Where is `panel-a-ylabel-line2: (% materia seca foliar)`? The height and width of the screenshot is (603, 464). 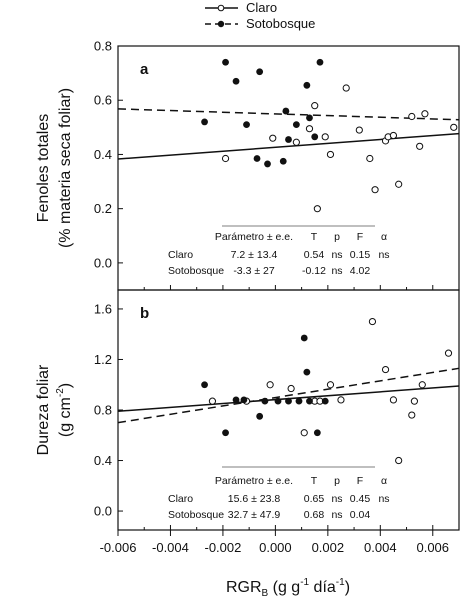
panel-a-ylabel-line2: (% materia seca foliar) is located at coordinates (65, 168).